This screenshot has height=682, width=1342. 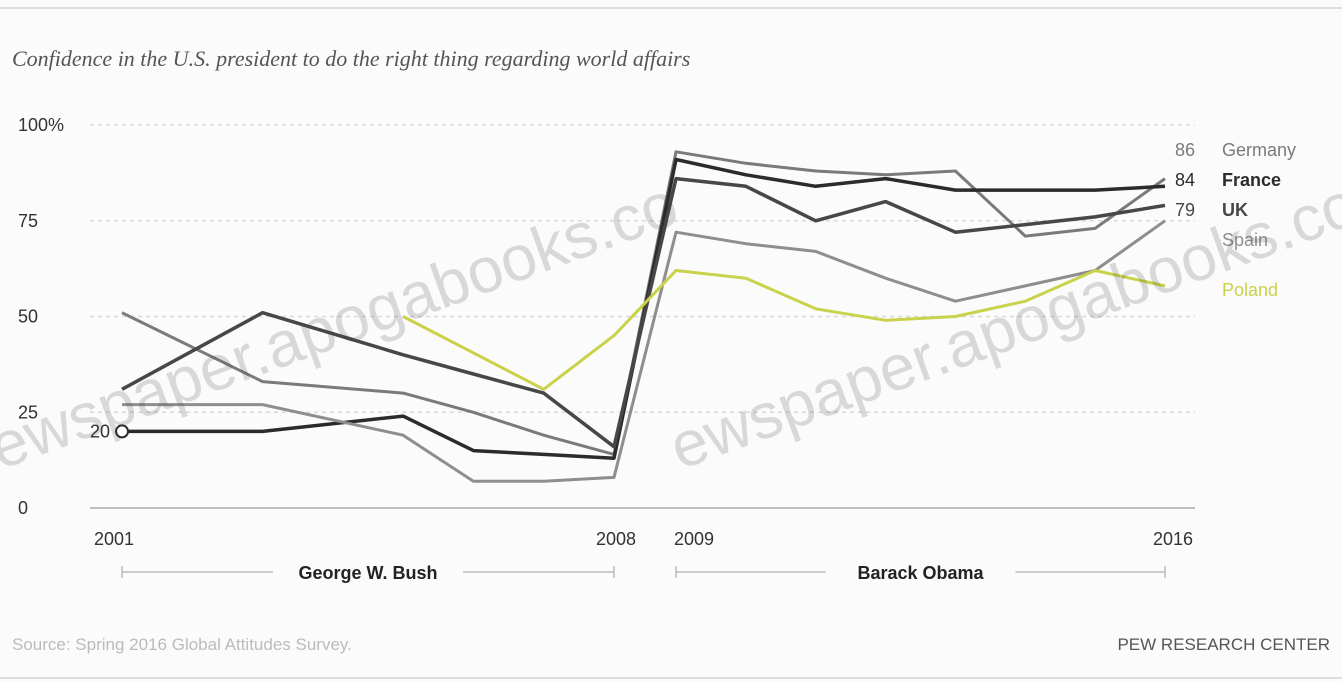 I want to click on brand-label: PEW RESEARCH CENTER, so click(x=1223, y=644).